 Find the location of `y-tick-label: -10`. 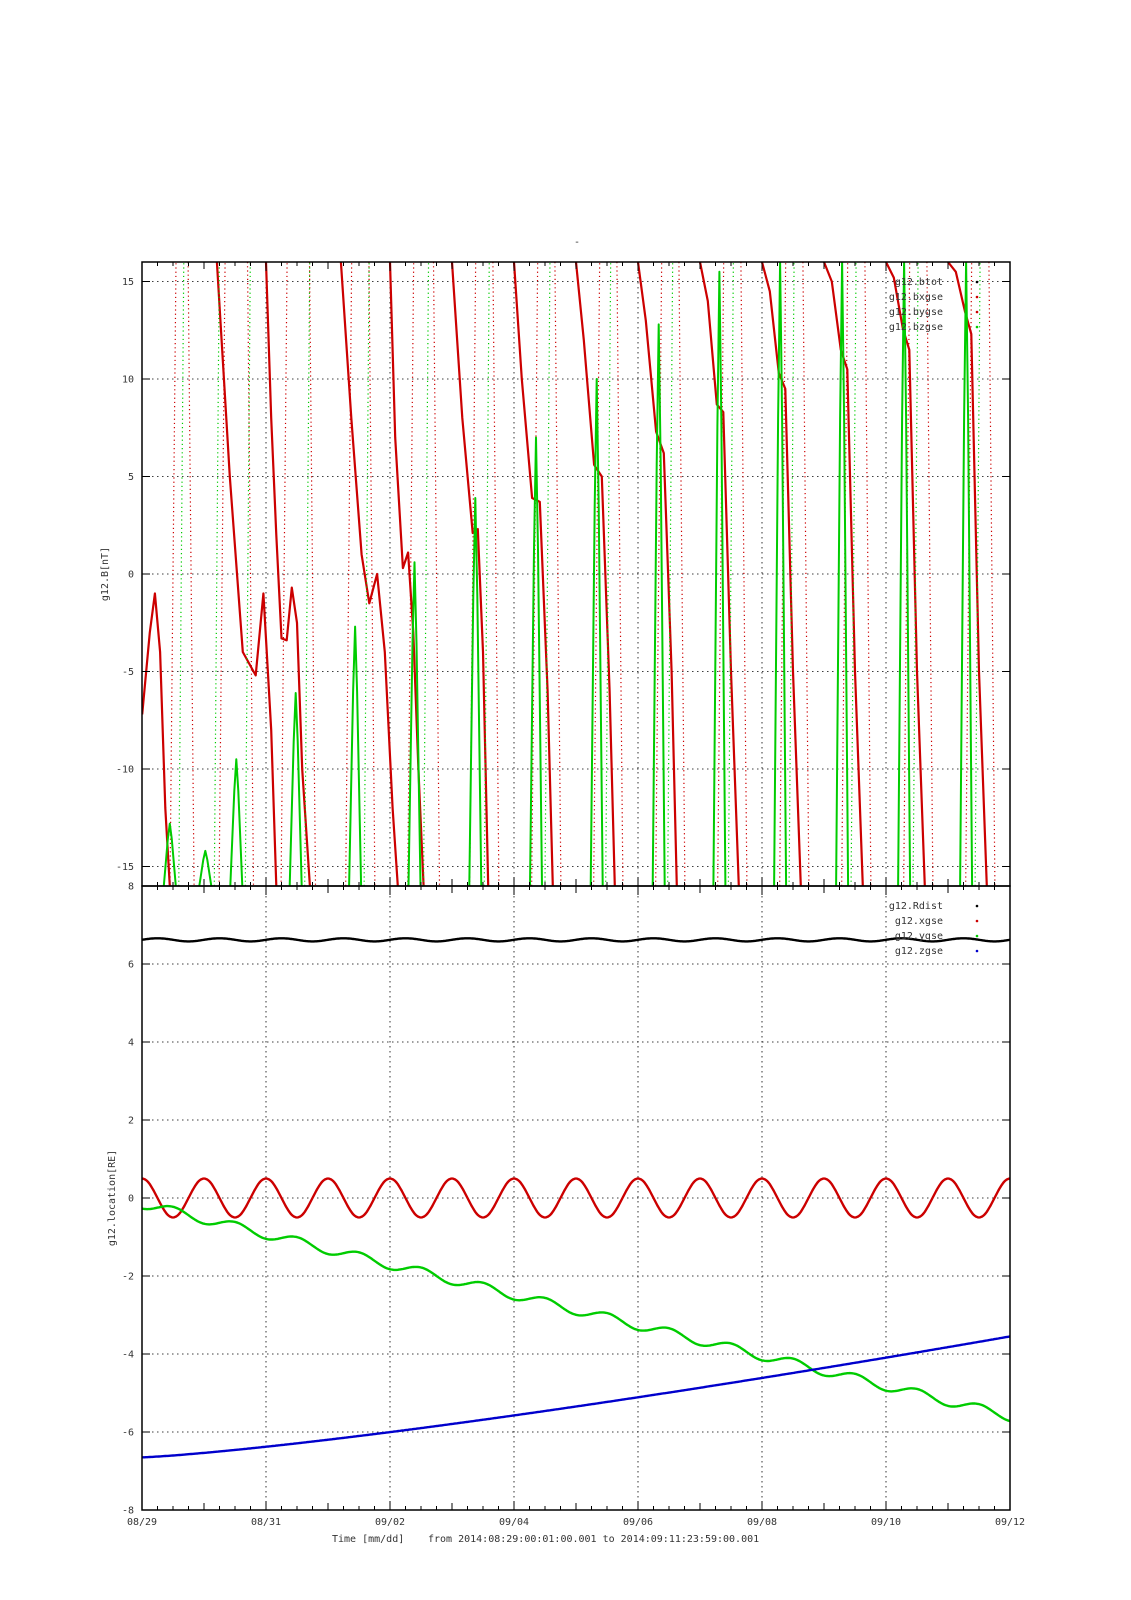

y-tick-label: -10 is located at coordinates (125, 770).